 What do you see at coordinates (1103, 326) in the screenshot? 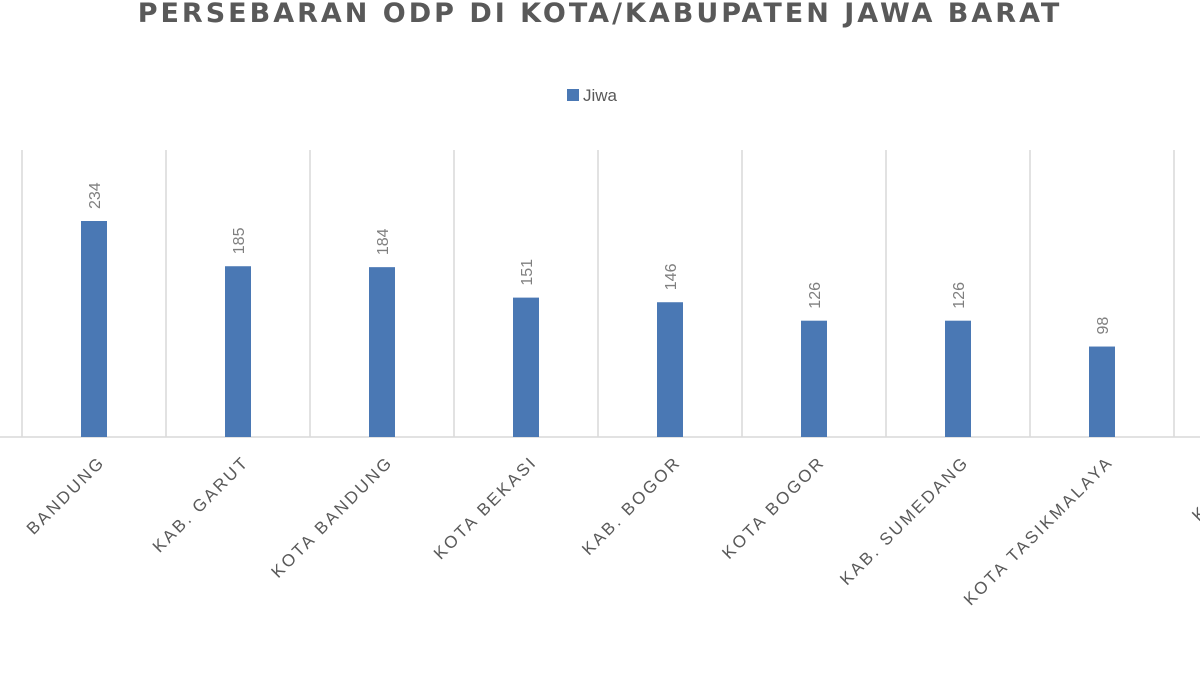
I see `data-label: 98` at bounding box center [1103, 326].